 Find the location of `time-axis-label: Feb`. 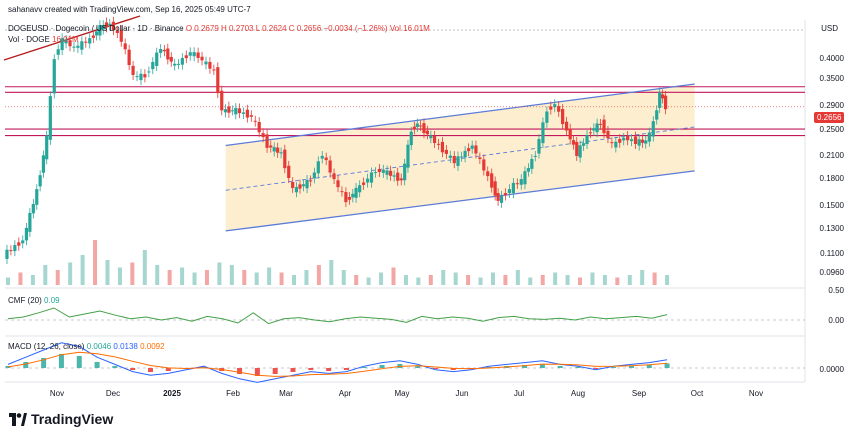

time-axis-label: Feb is located at coordinates (233, 393).